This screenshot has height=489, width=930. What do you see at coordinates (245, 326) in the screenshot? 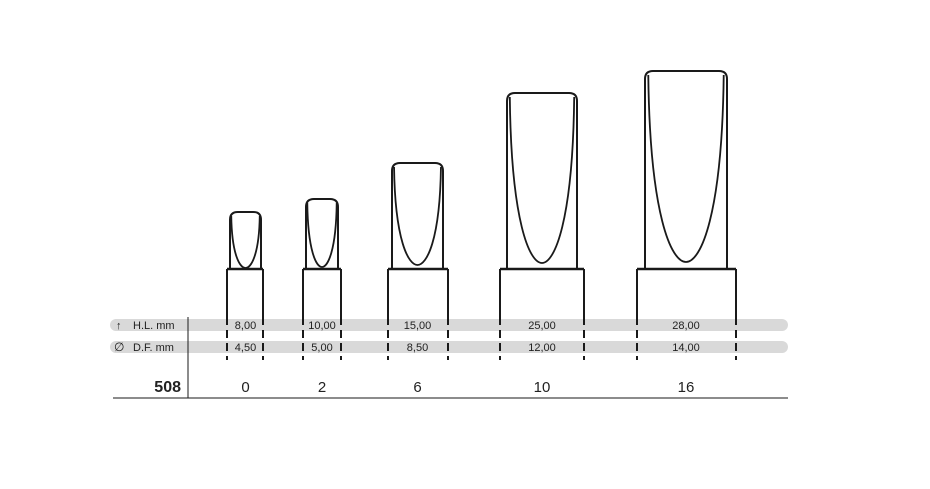
I see `hl-value: 8,00` at bounding box center [245, 326].